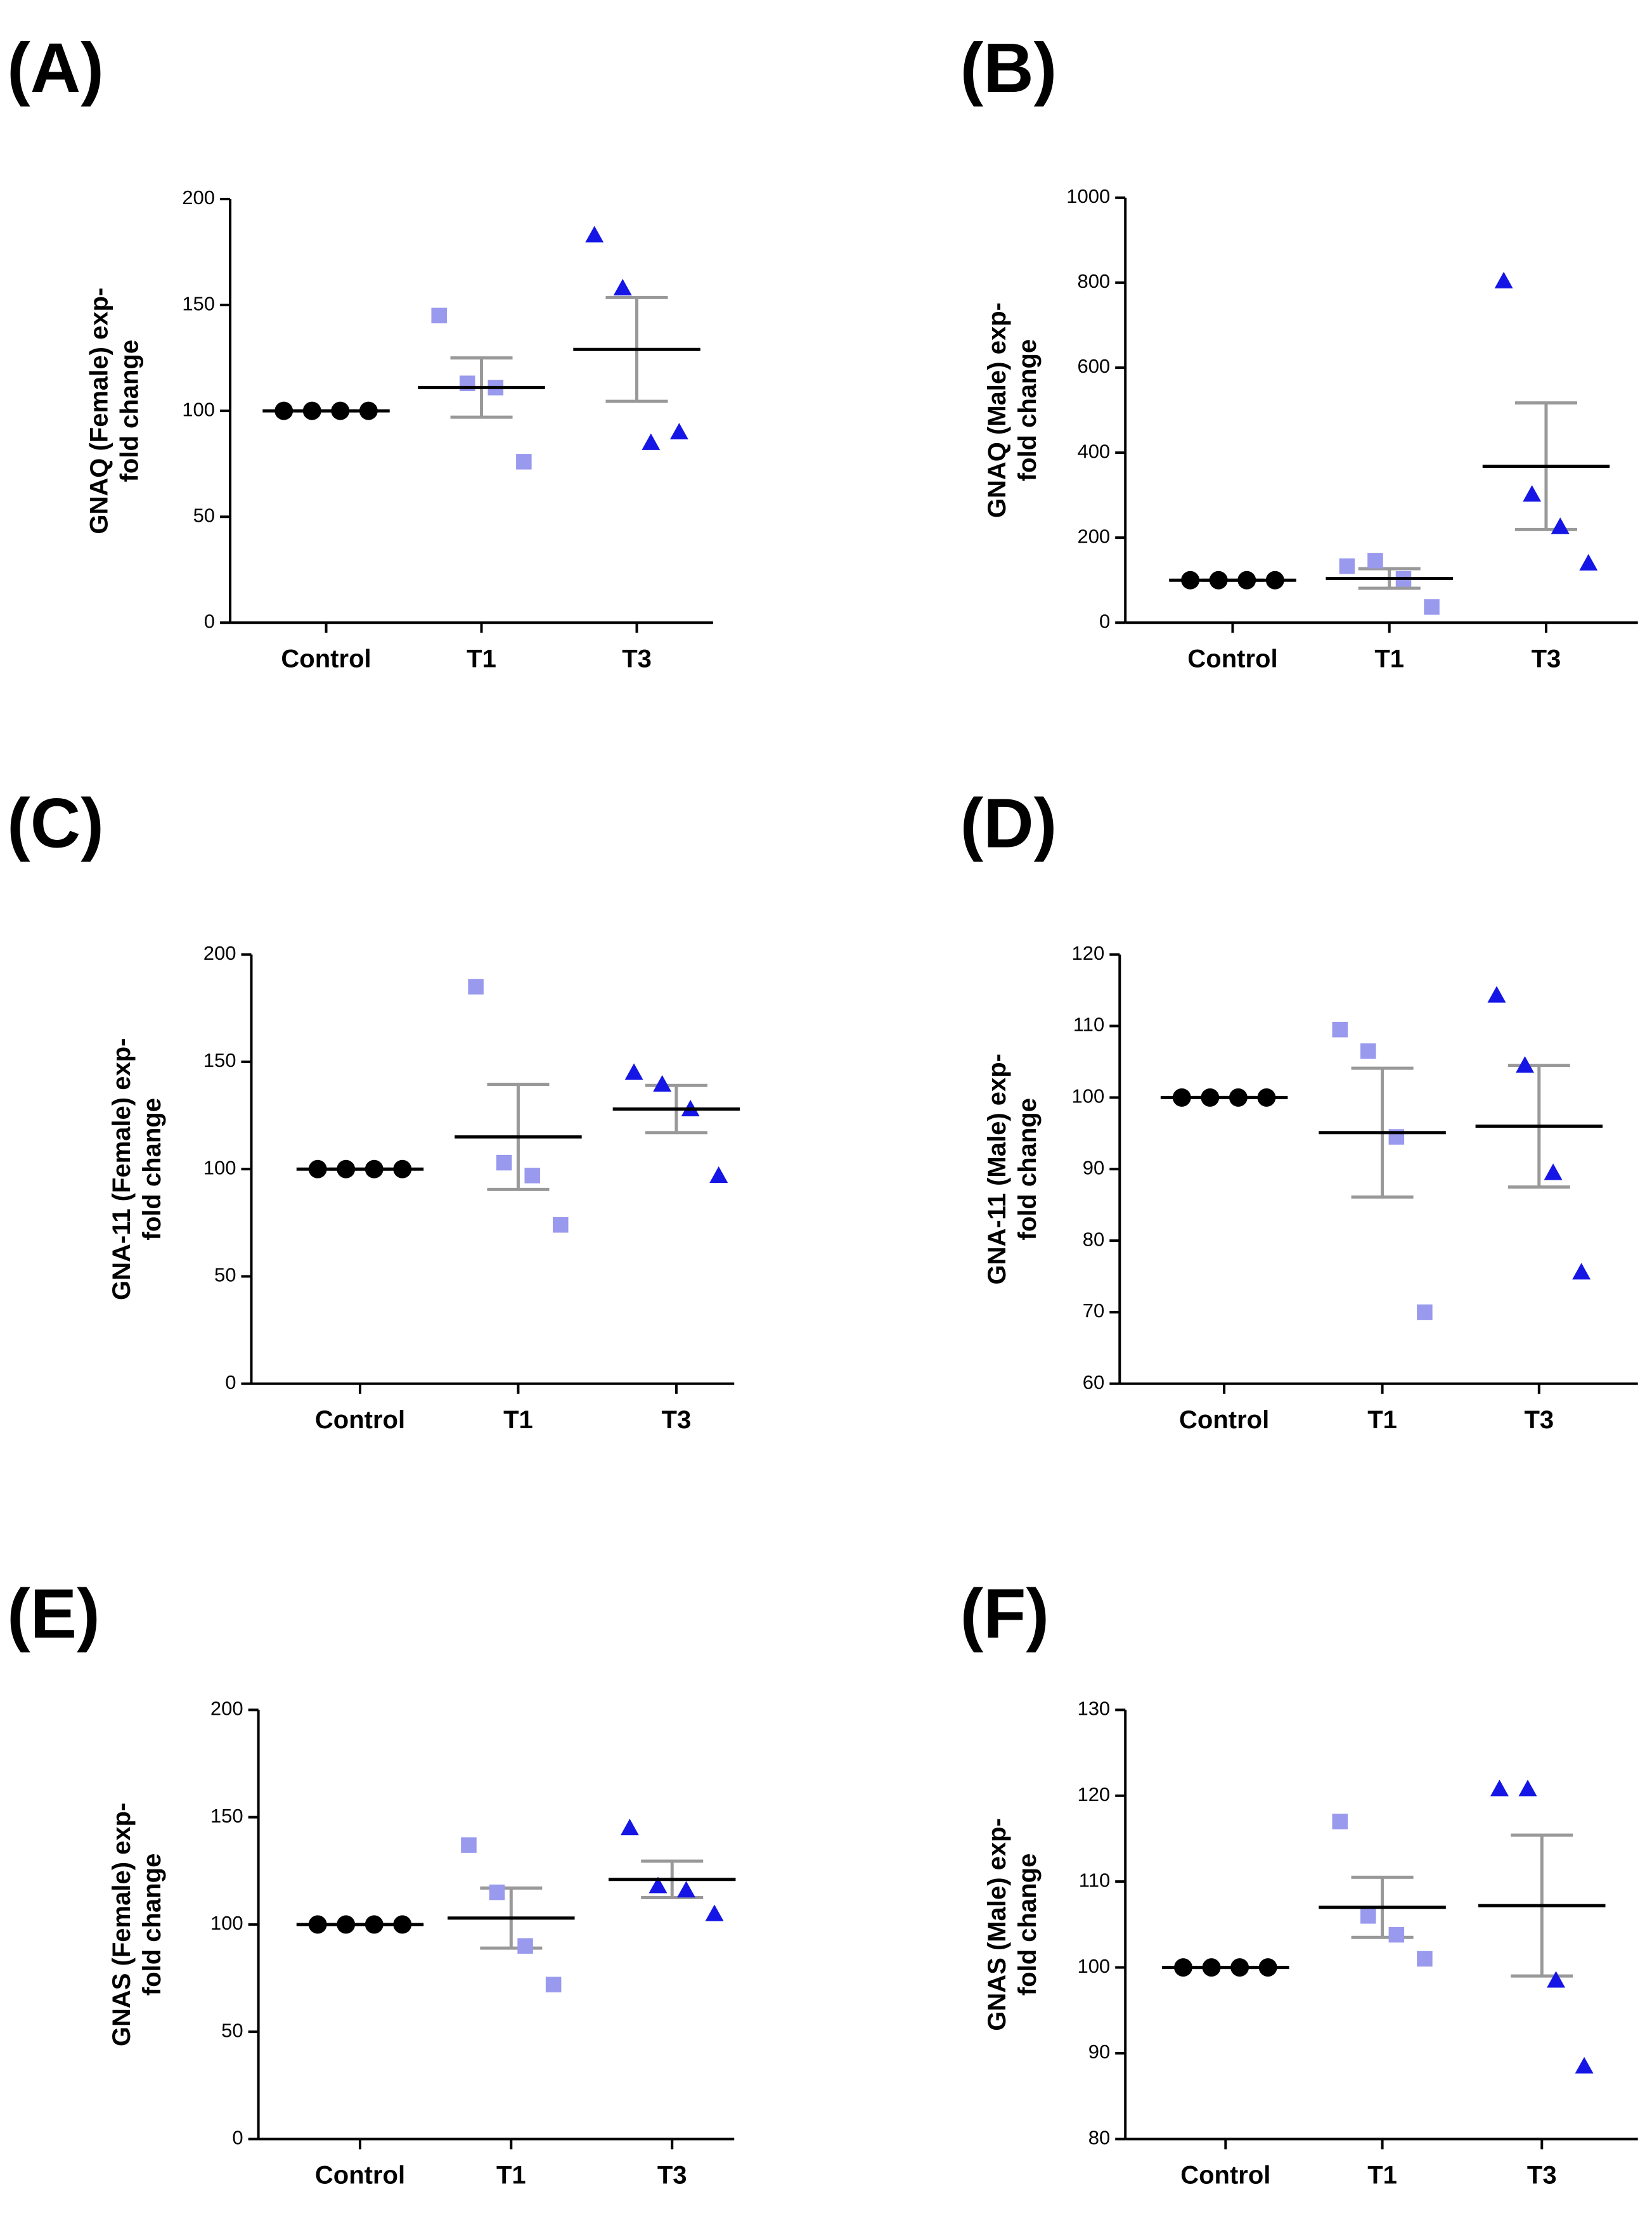  What do you see at coordinates (1088, 196) in the screenshot?
I see `y-tick-label: 1000` at bounding box center [1088, 196].